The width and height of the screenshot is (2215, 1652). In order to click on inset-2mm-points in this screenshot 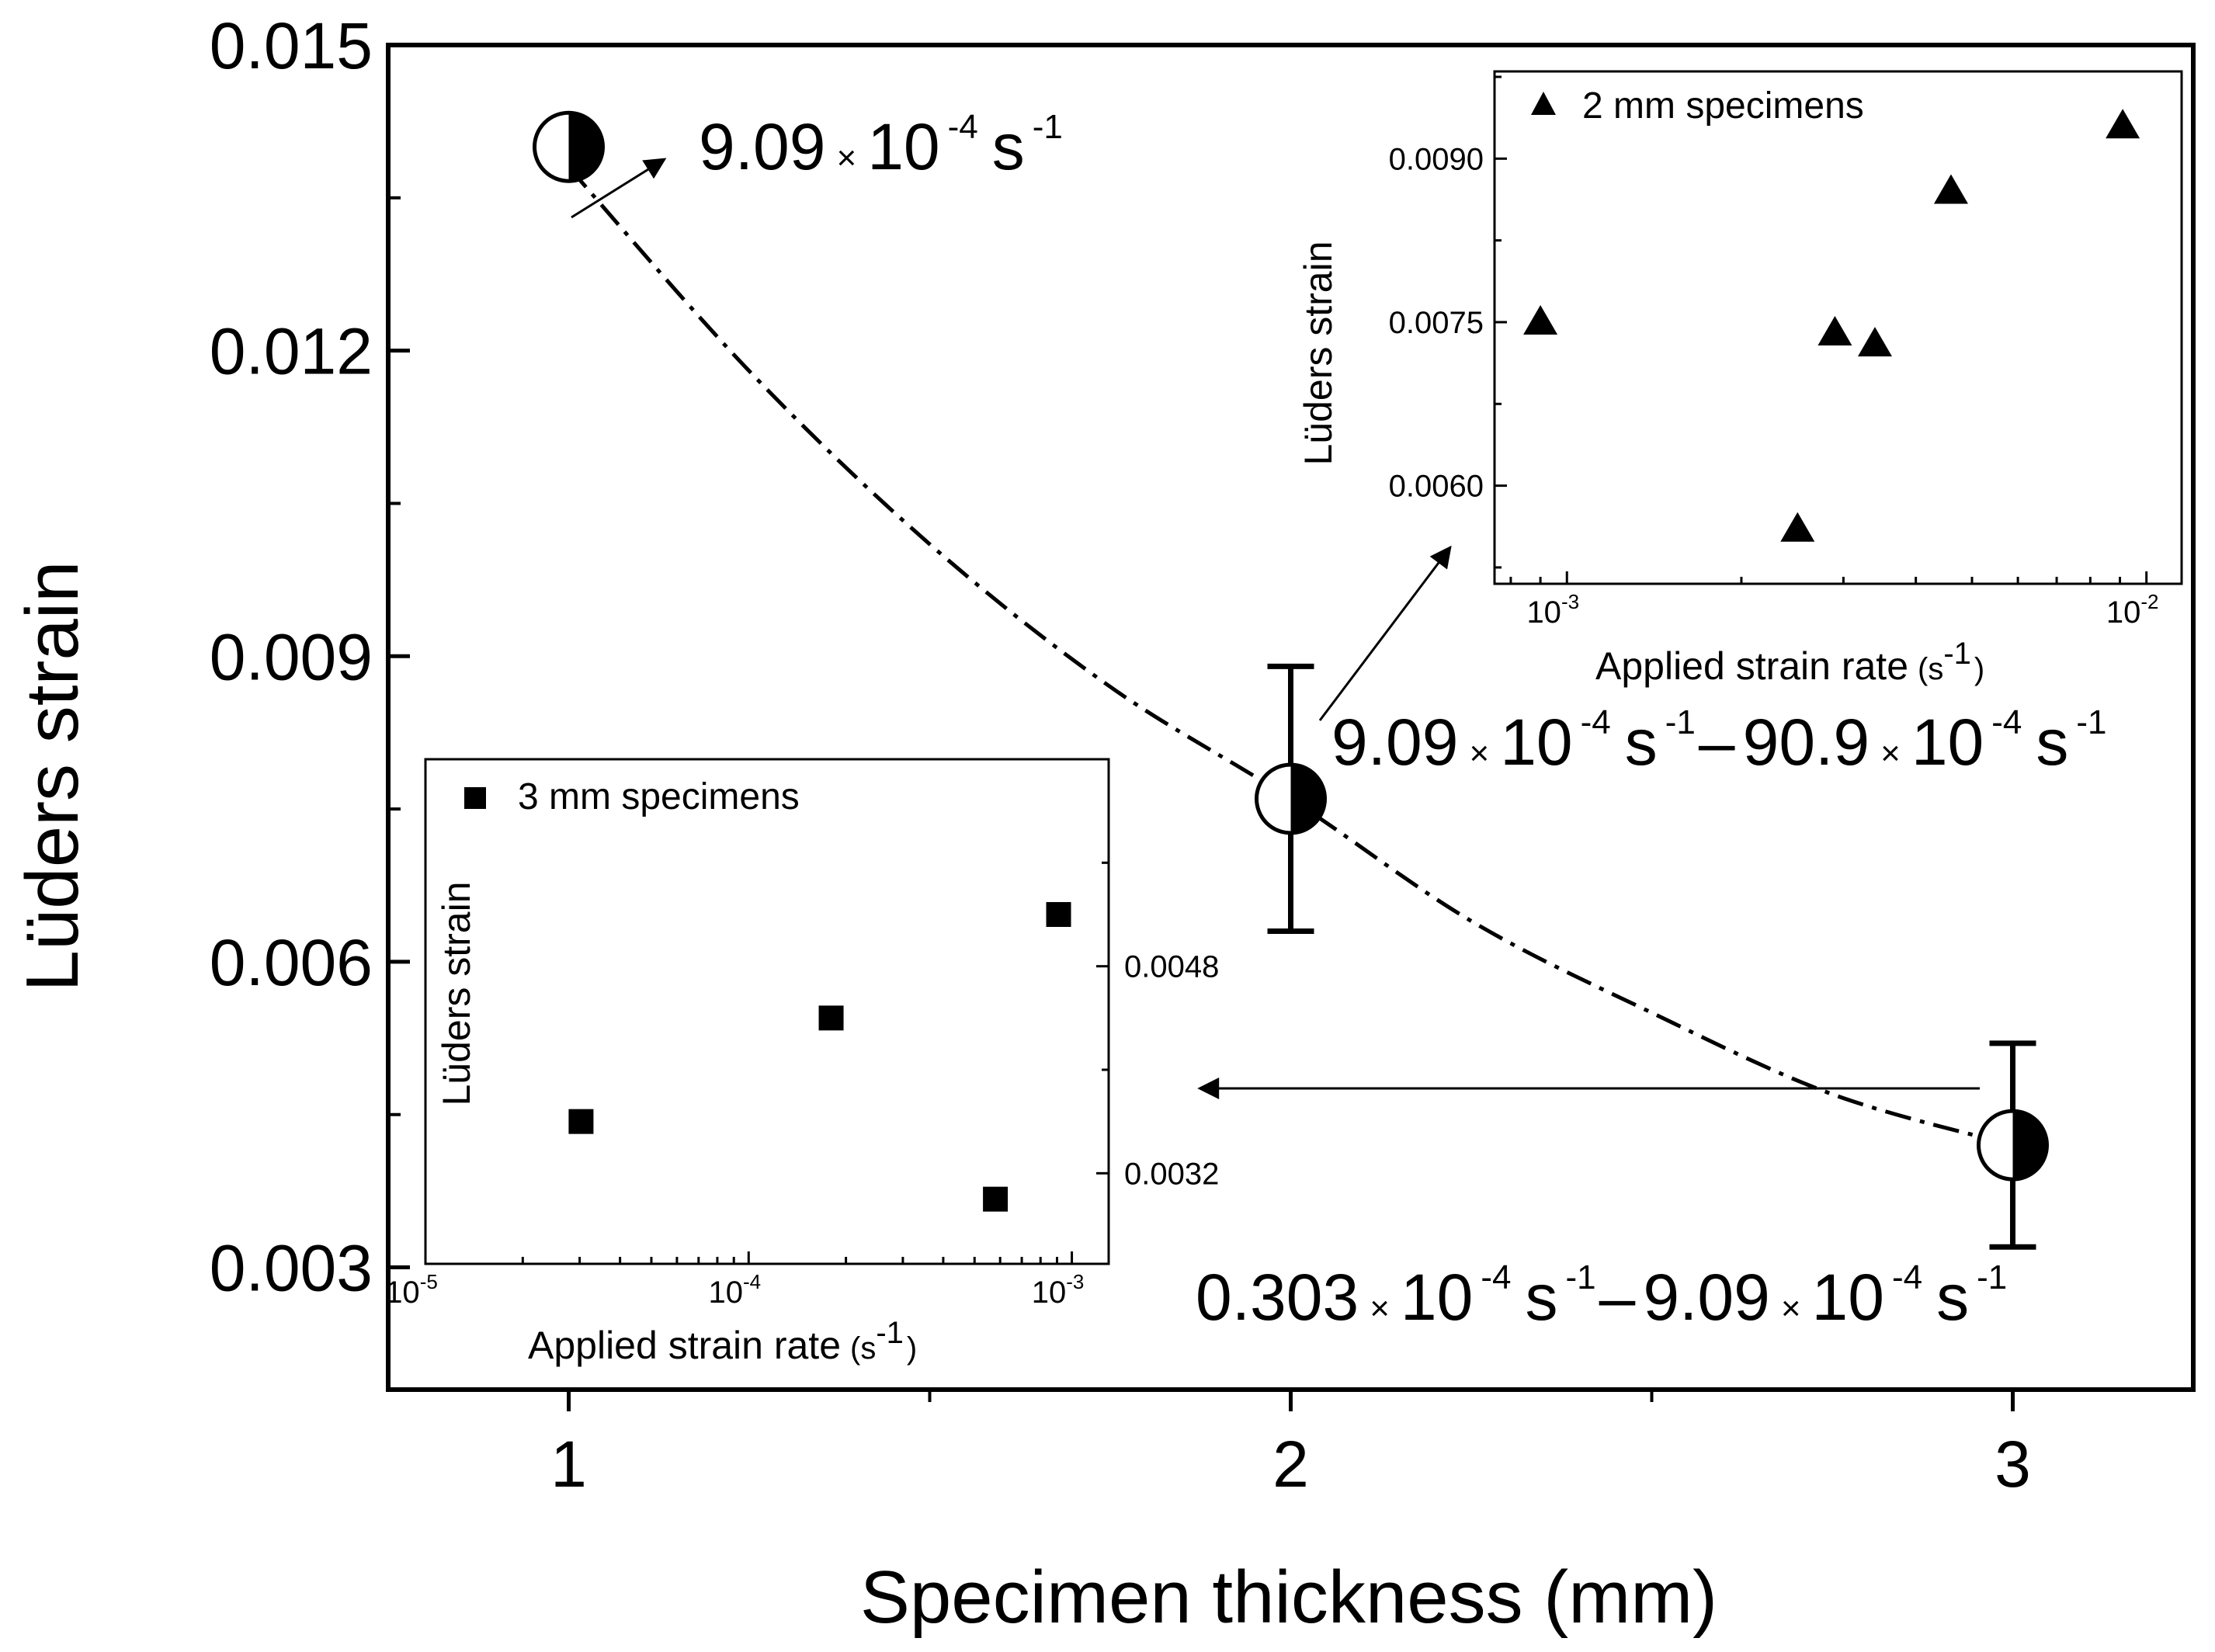, I will do `click(1831, 325)`.